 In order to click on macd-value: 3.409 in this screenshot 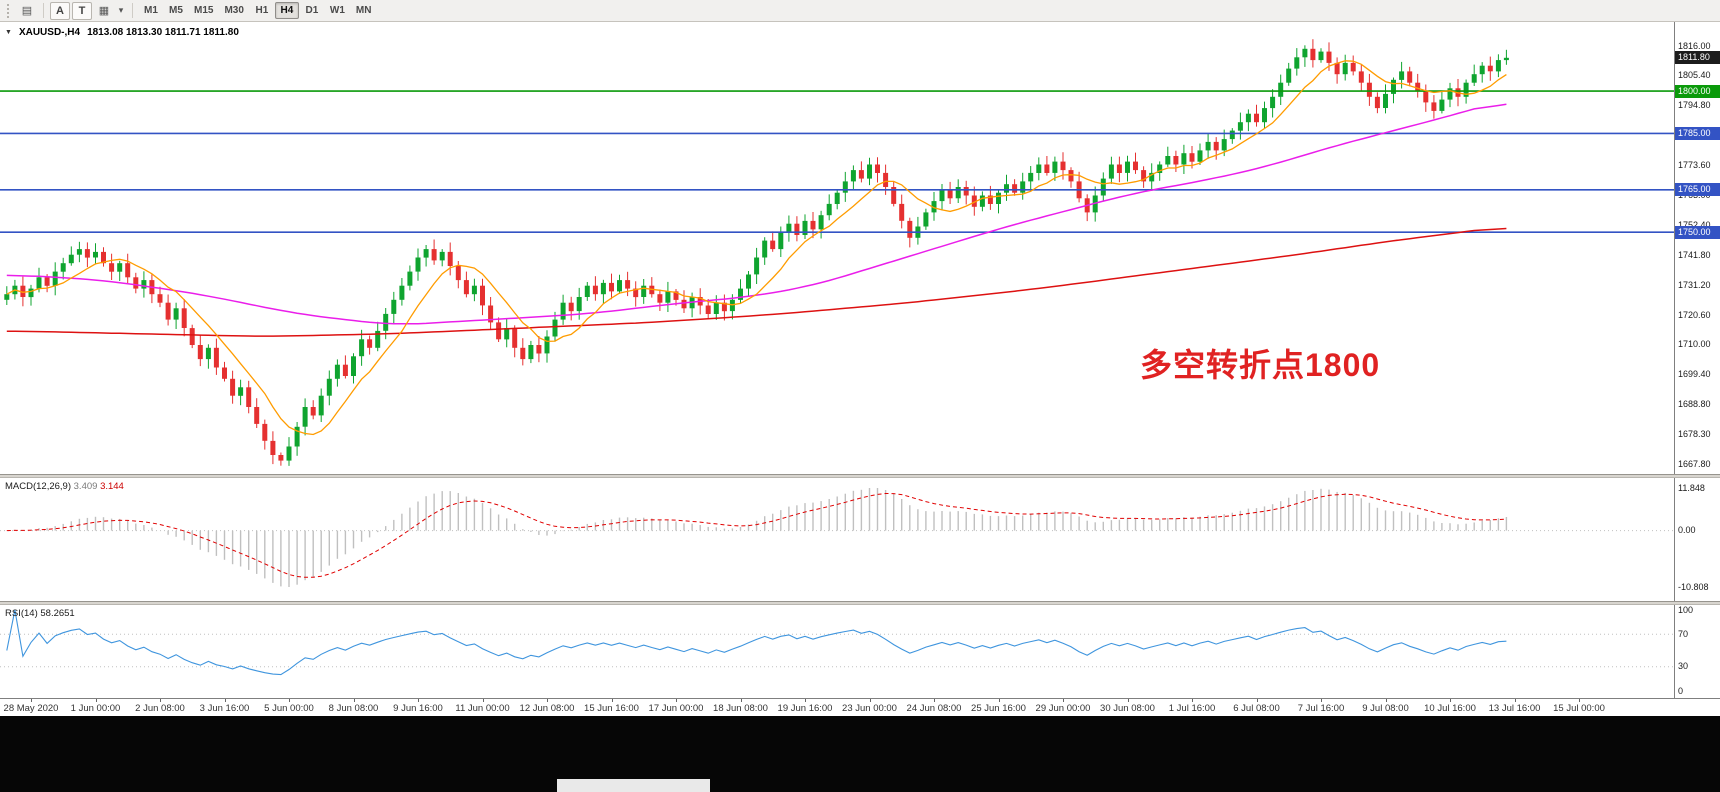, I will do `click(85, 486)`.